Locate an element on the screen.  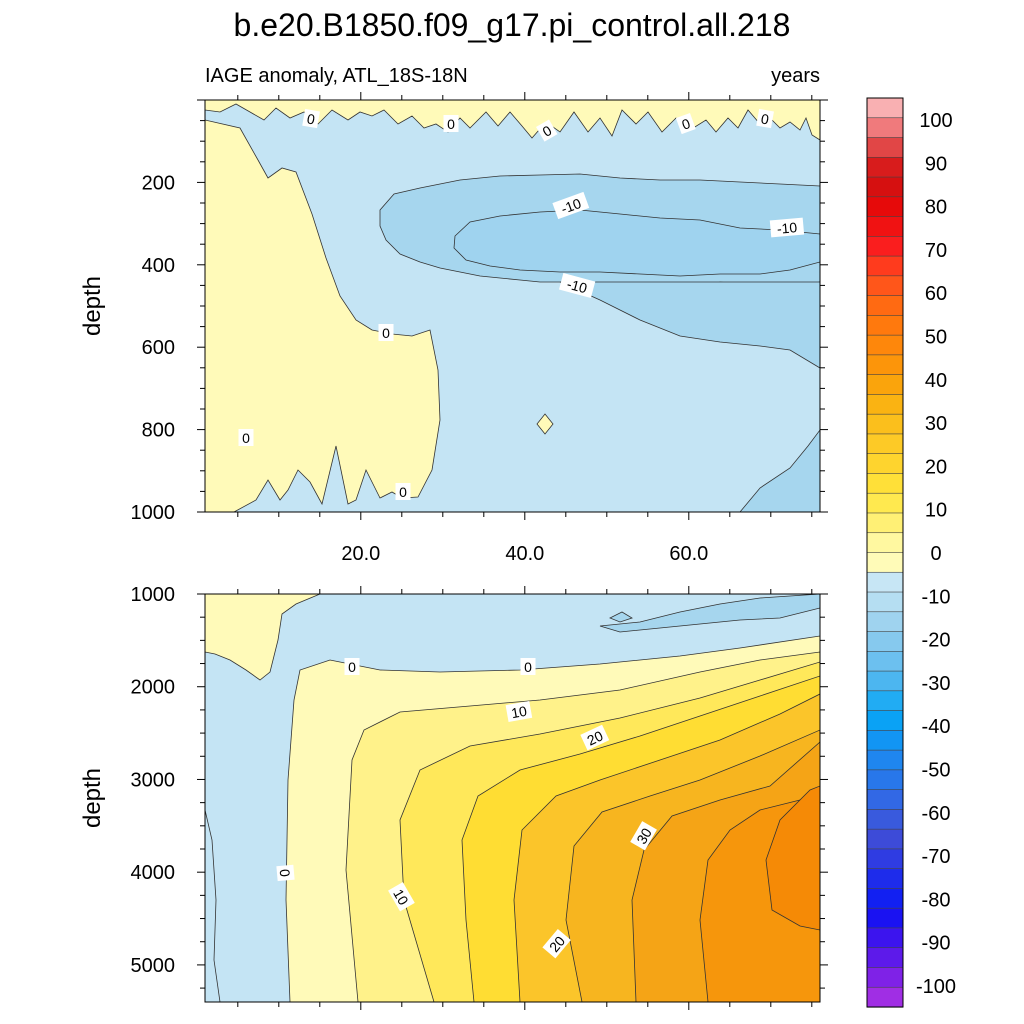
y-tick-label: 400 is located at coordinates (158, 266).